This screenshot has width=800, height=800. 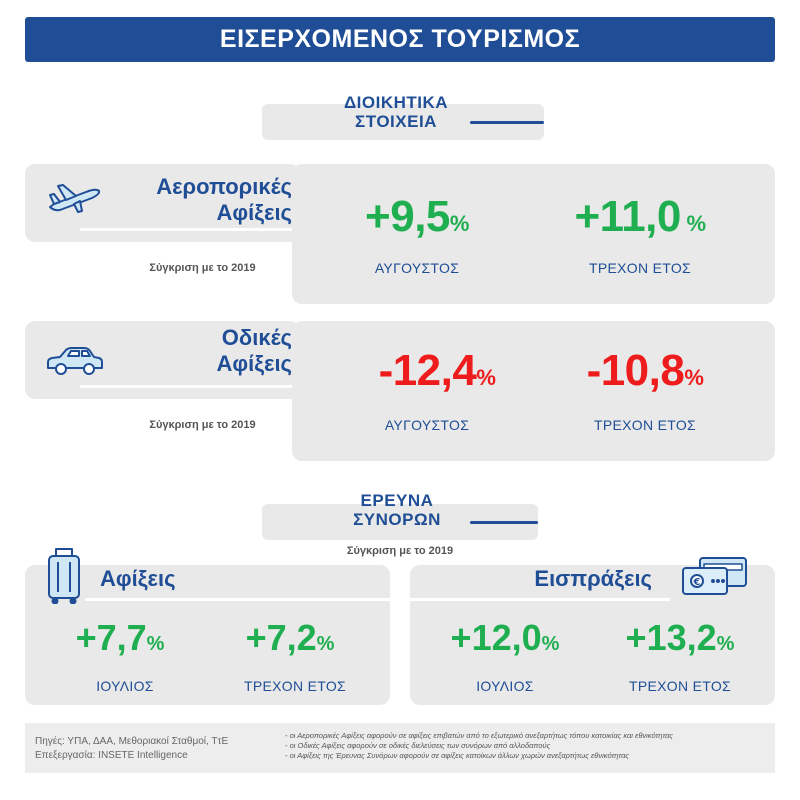 I want to click on survey-receipts-divider, so click(x=540, y=599).